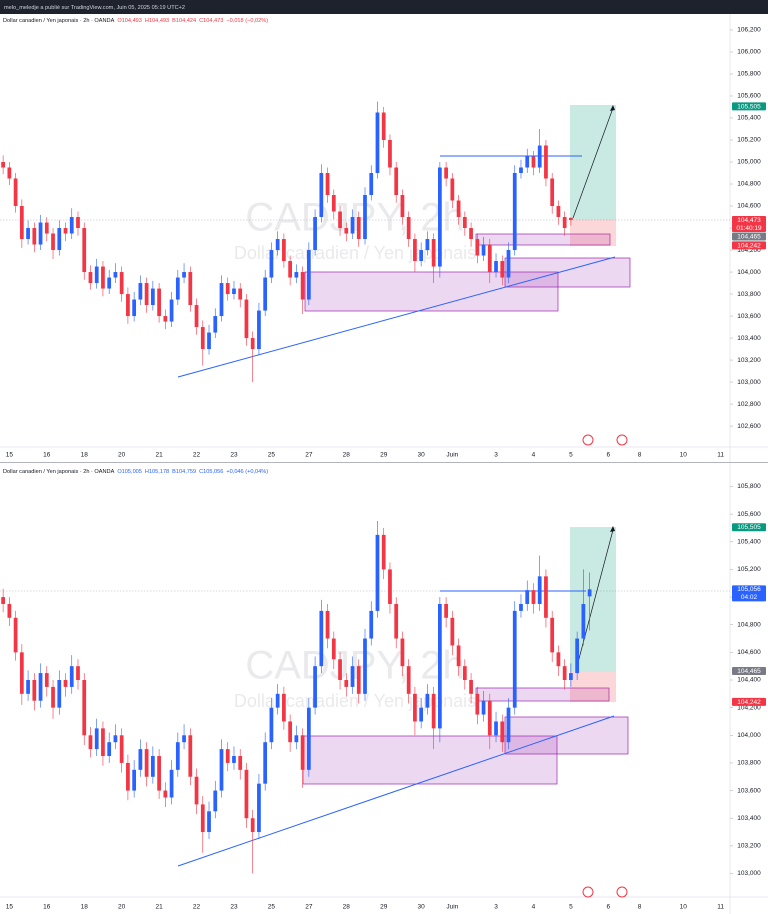 This screenshot has height=914, width=768. What do you see at coordinates (749, 735) in the screenshot?
I see `y-tick-label: 104,000` at bounding box center [749, 735].